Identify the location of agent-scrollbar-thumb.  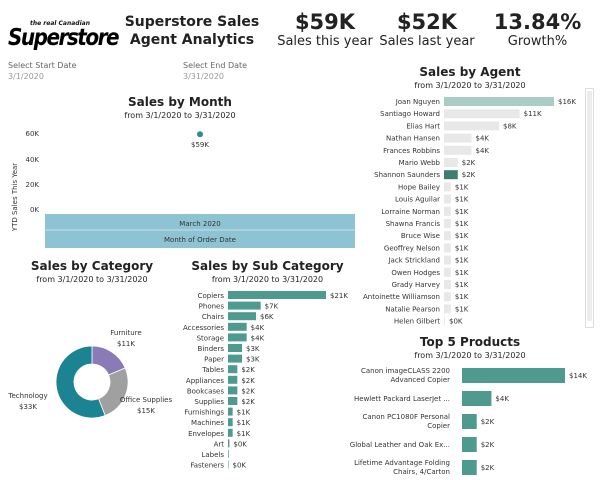
(589, 206).